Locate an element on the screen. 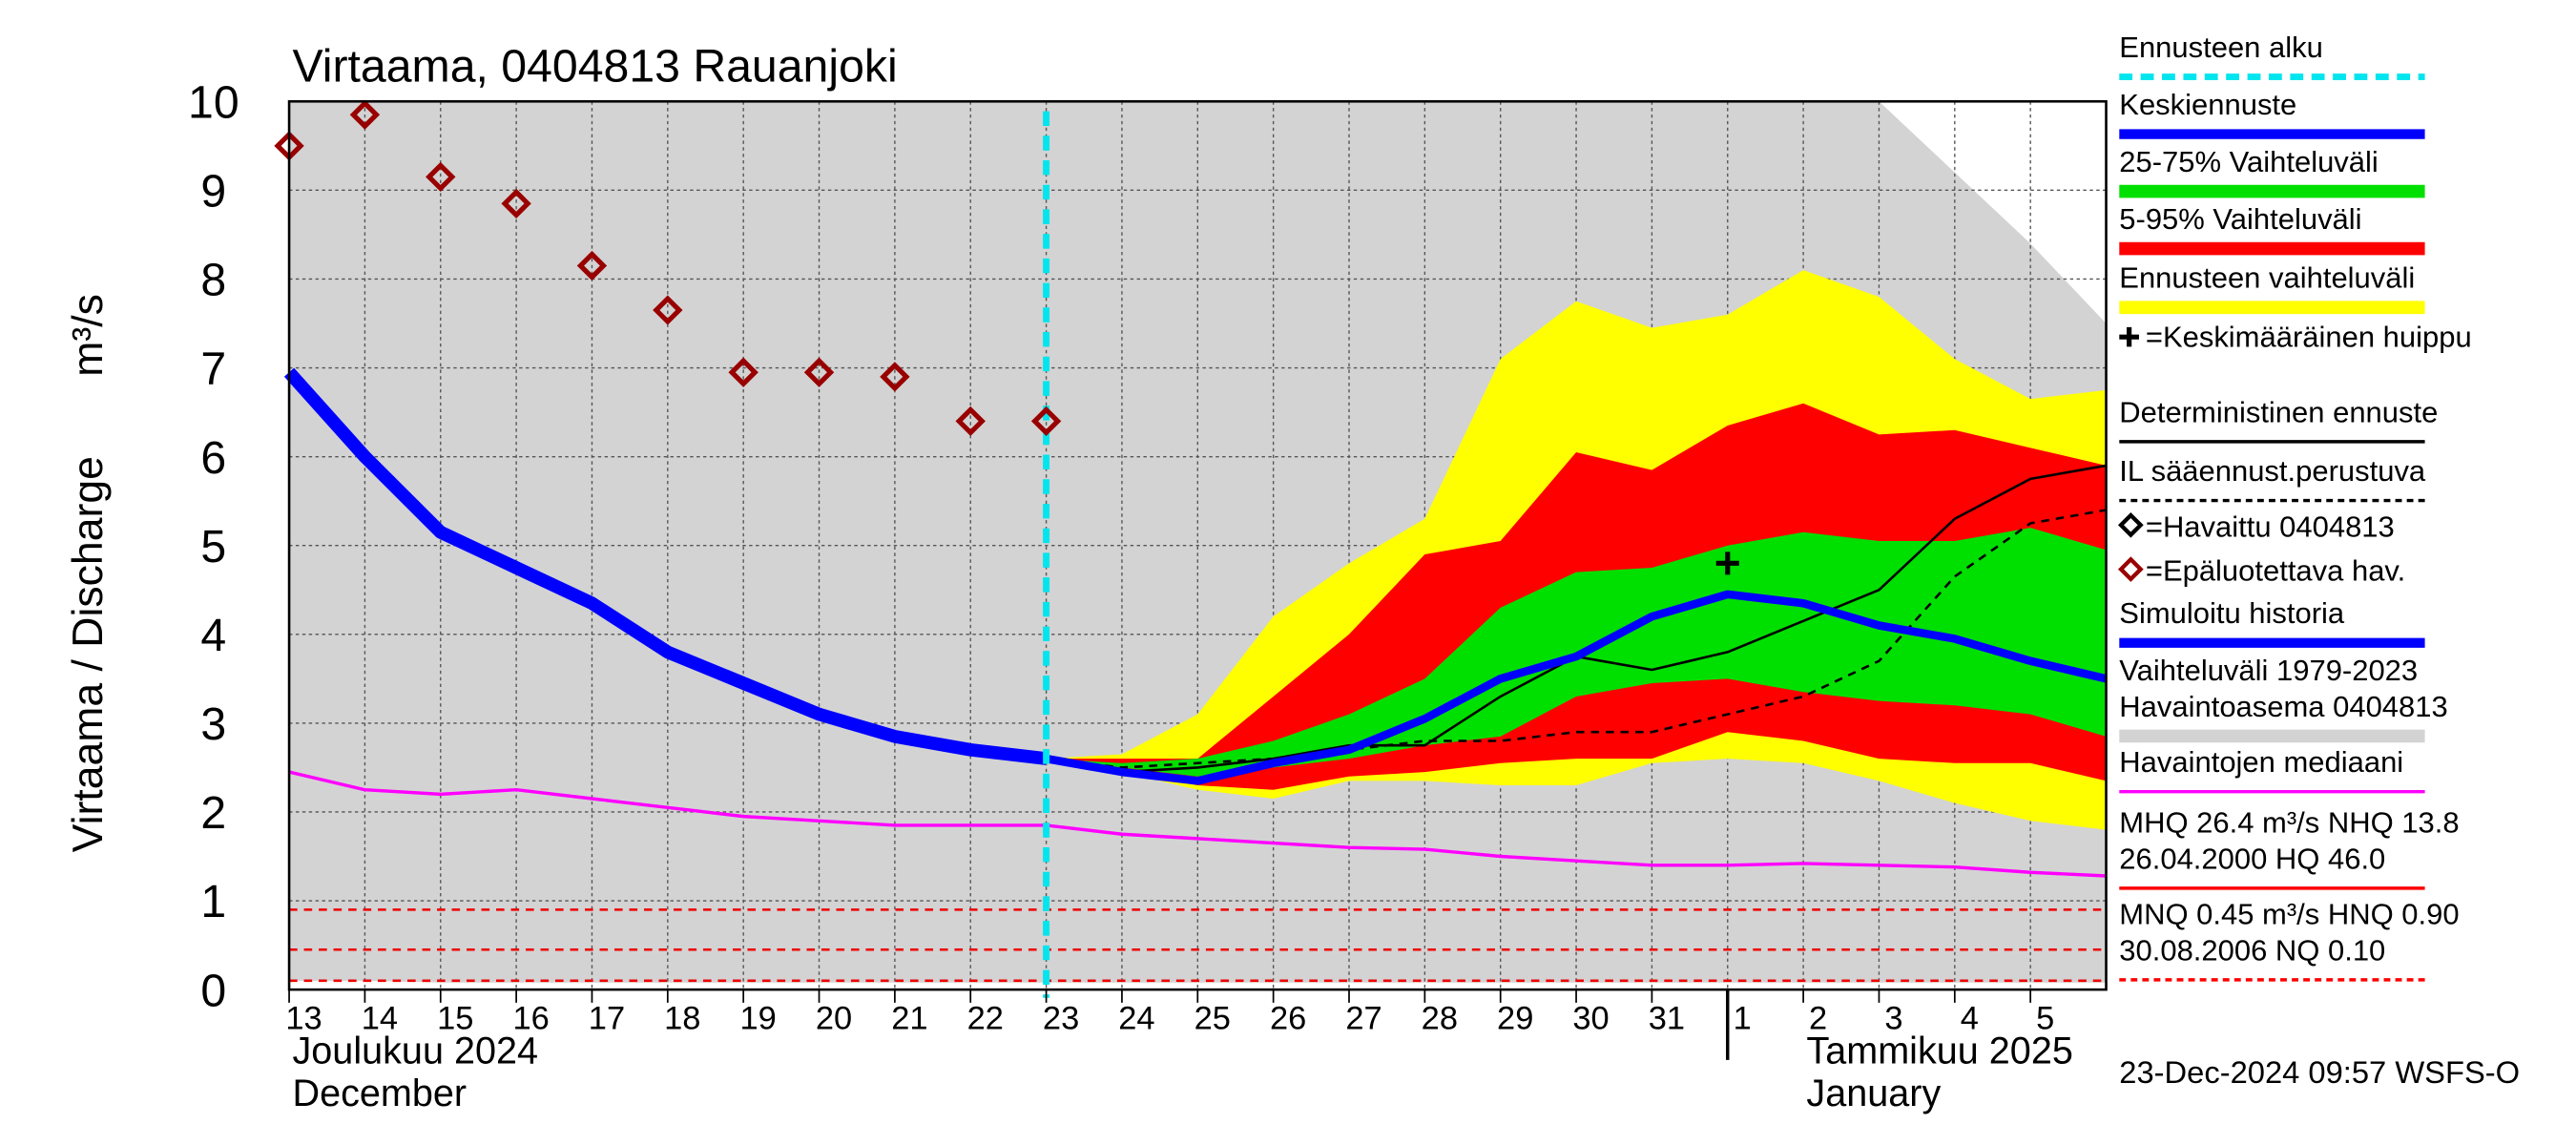 This screenshot has width=2576, height=1145. x-tick-label: 20 is located at coordinates (834, 1018).